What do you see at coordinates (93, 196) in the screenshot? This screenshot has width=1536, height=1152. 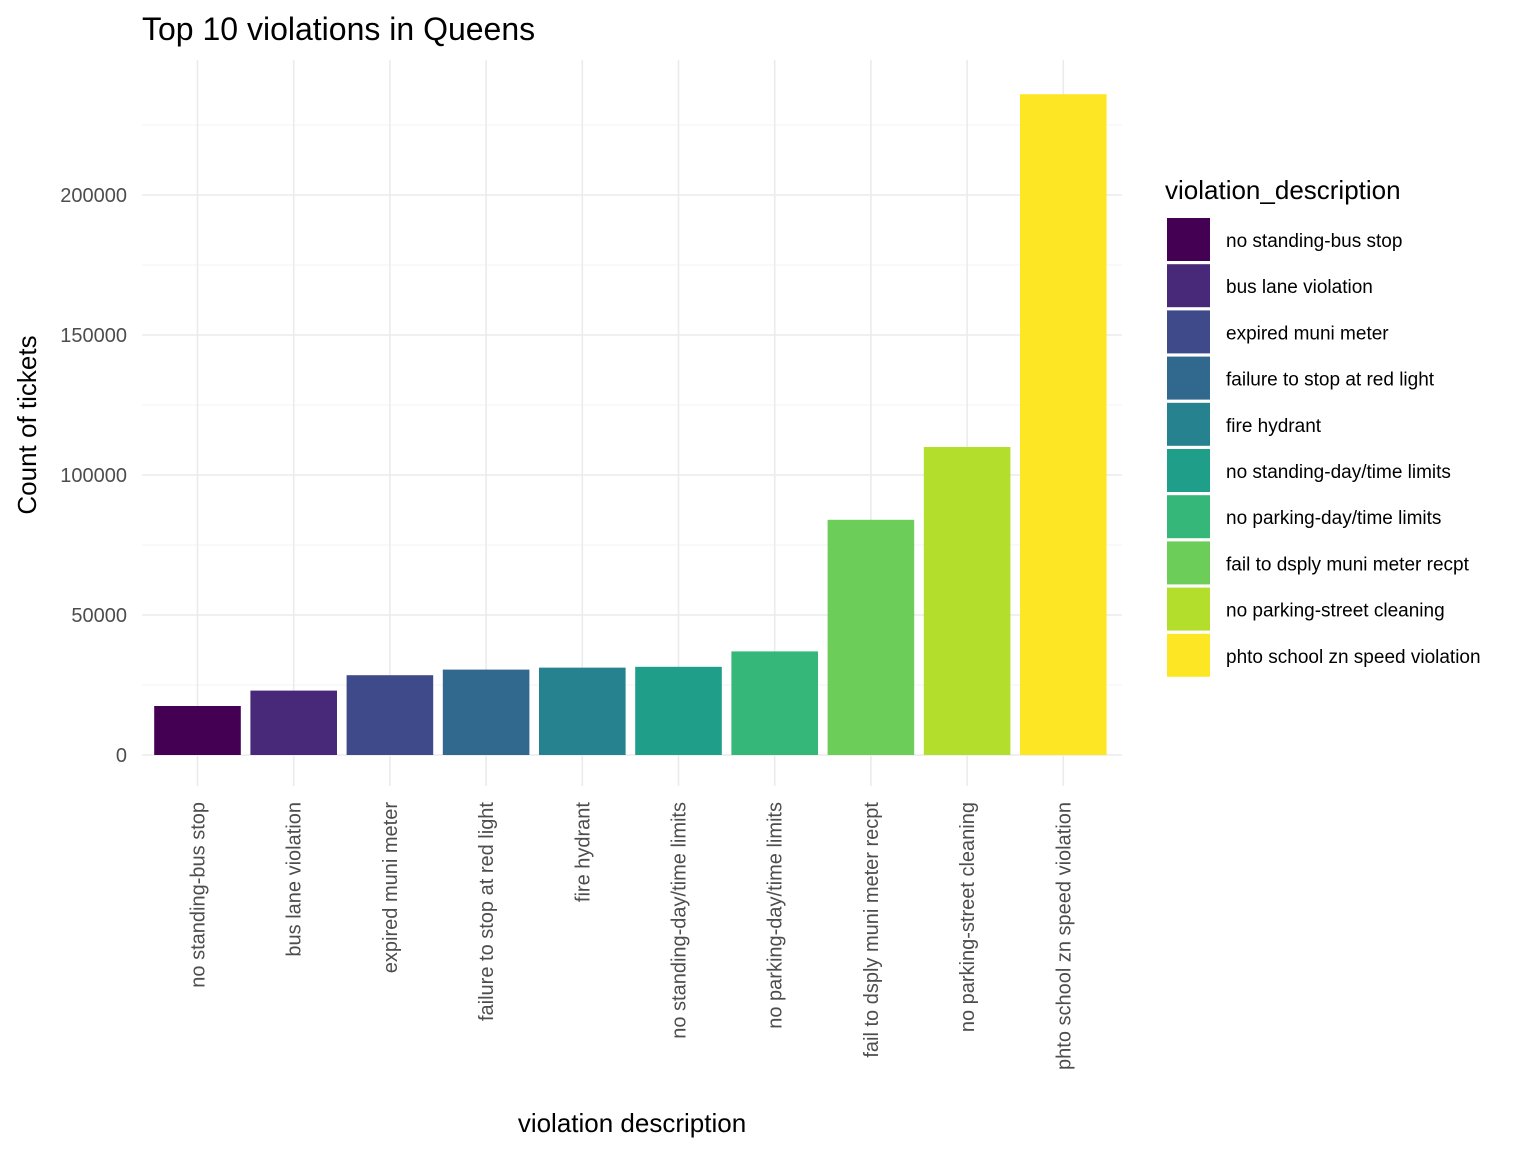 I see `y-tick-label: 200000` at bounding box center [93, 196].